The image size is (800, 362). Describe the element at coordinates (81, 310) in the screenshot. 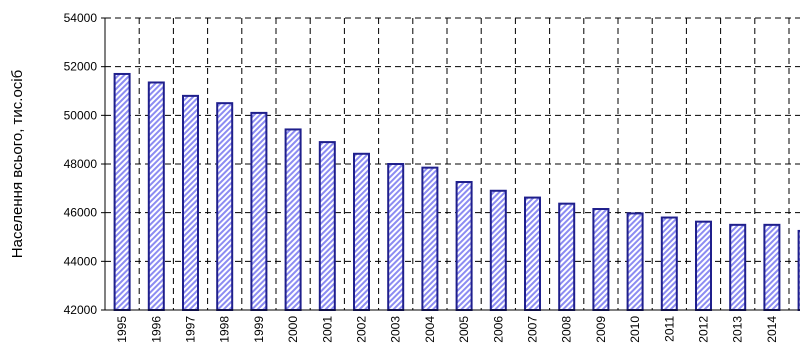

I see `y-tick-label: 42000` at that location.